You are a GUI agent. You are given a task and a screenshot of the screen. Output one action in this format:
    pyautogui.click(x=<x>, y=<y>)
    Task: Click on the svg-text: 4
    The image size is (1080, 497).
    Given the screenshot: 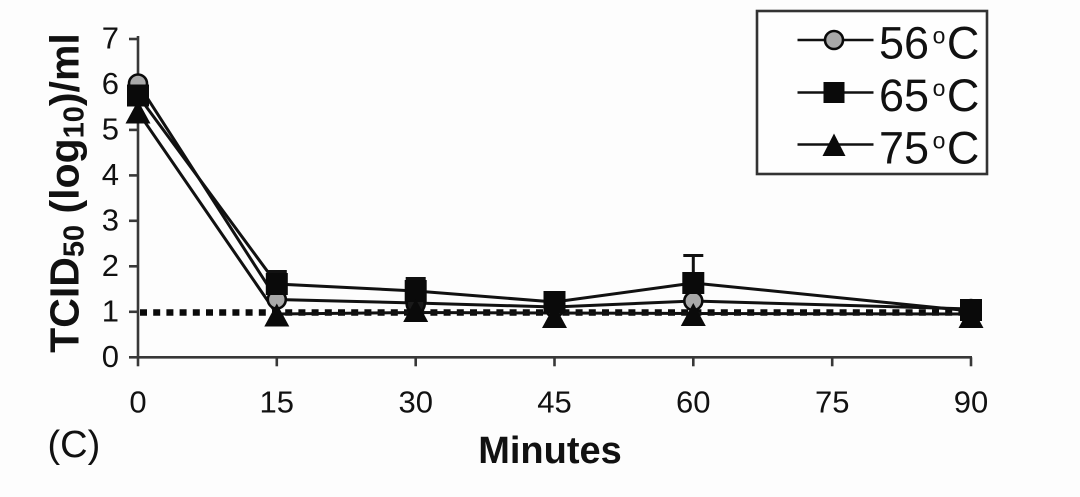 What is the action you would take?
    pyautogui.click(x=110, y=174)
    